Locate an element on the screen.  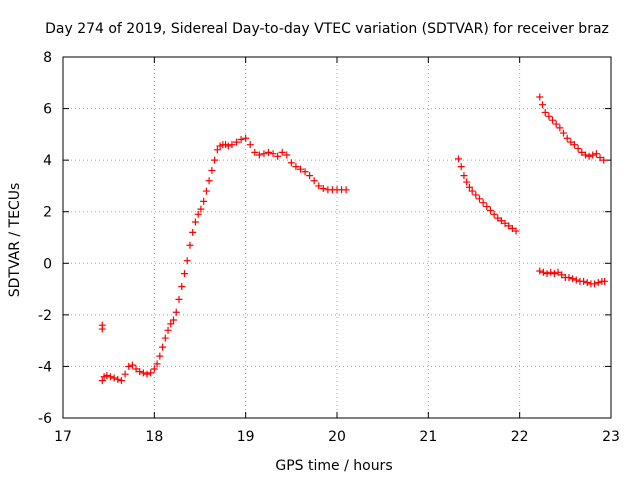
y-tick-label: 4 is located at coordinates (47, 161).